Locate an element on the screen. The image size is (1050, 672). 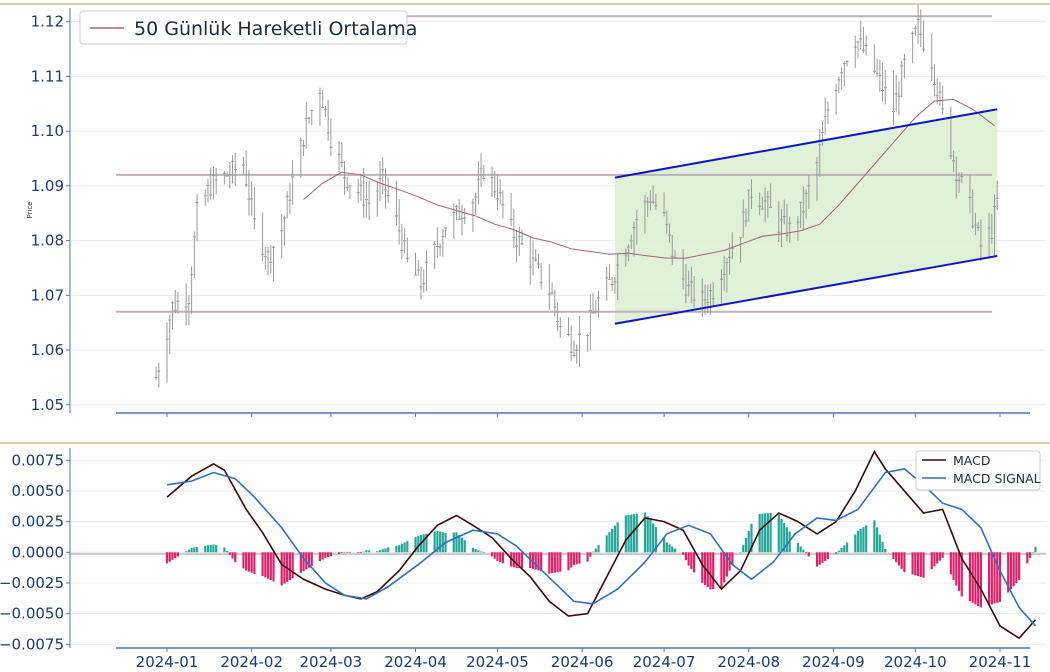
macd-histogram is located at coordinates (601, 560).